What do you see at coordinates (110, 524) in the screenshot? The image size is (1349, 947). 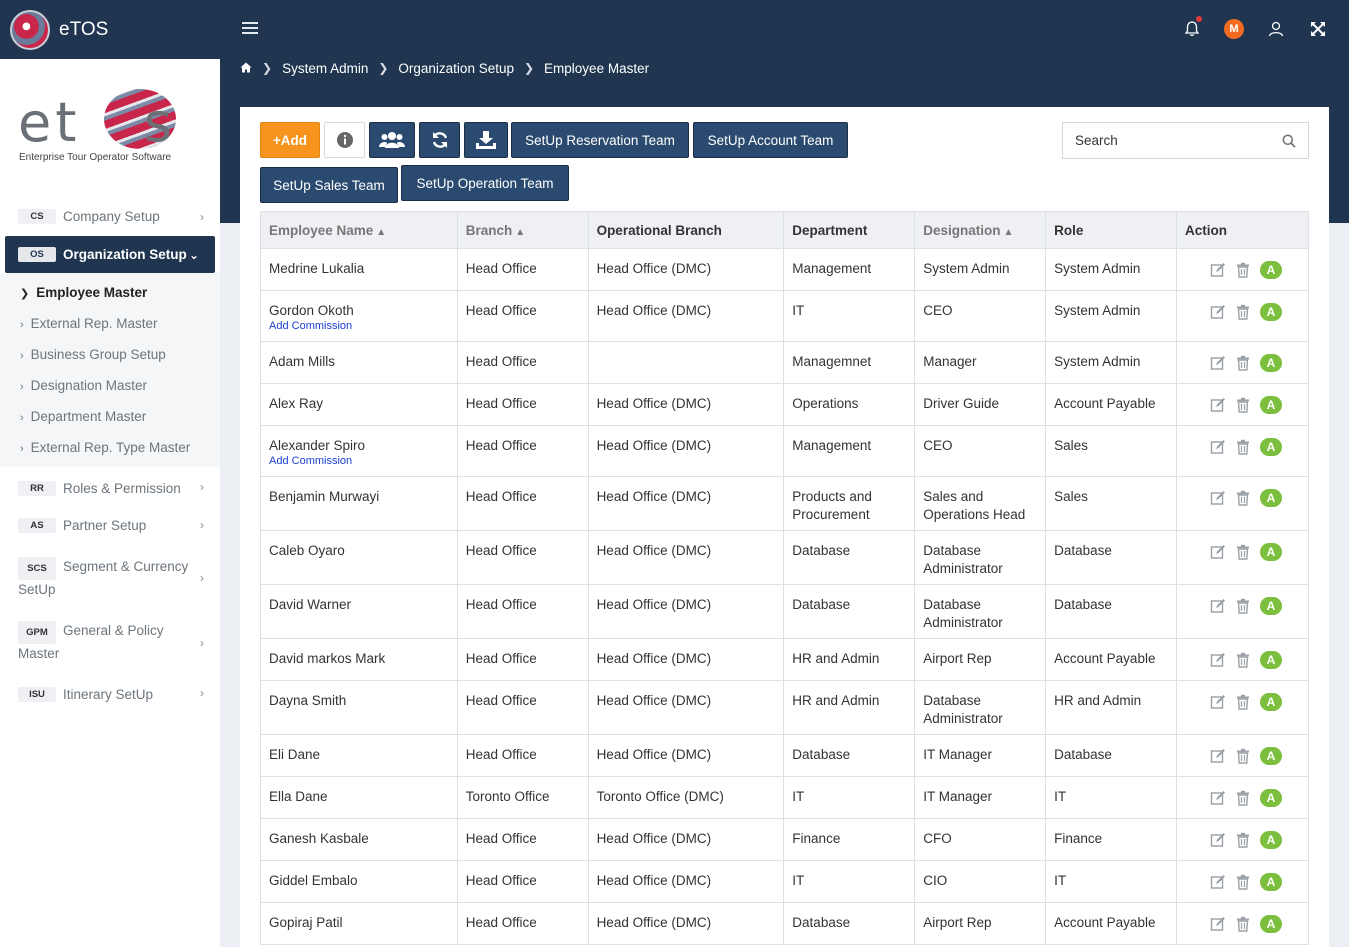 I see `sidebar-item-partner-setup: AS Partner Setup ›` at bounding box center [110, 524].